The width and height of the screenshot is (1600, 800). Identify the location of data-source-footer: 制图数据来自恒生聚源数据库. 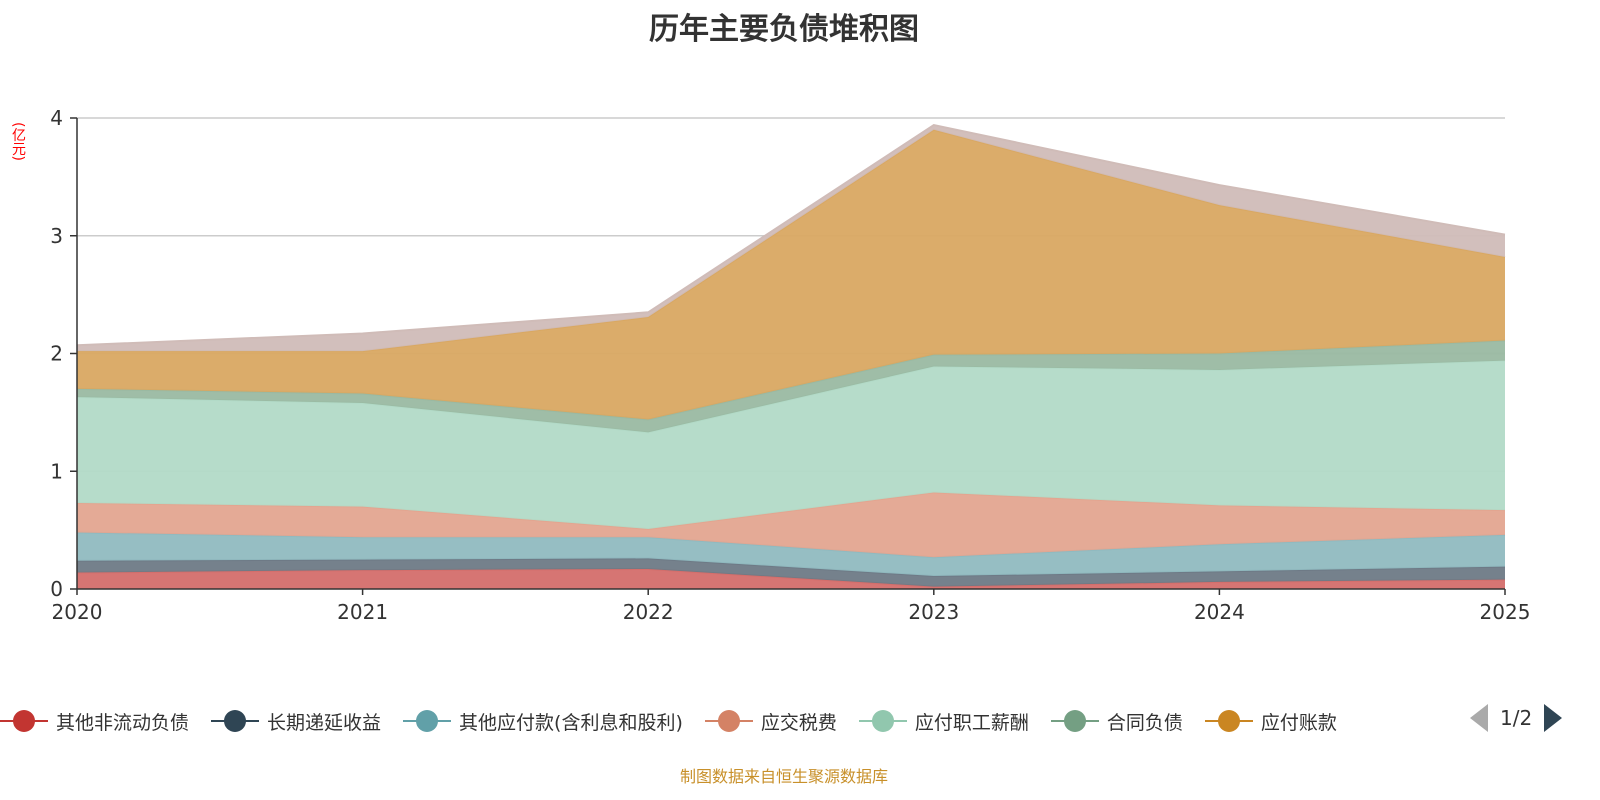
(783, 776).